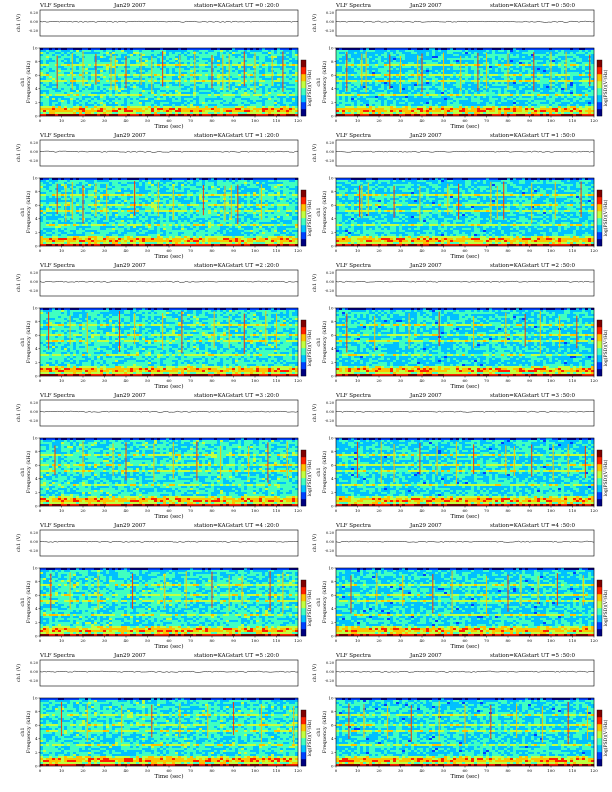 The image size is (612, 792). I want to click on ch1-axis-label: ch1 (V), so click(314, 23).